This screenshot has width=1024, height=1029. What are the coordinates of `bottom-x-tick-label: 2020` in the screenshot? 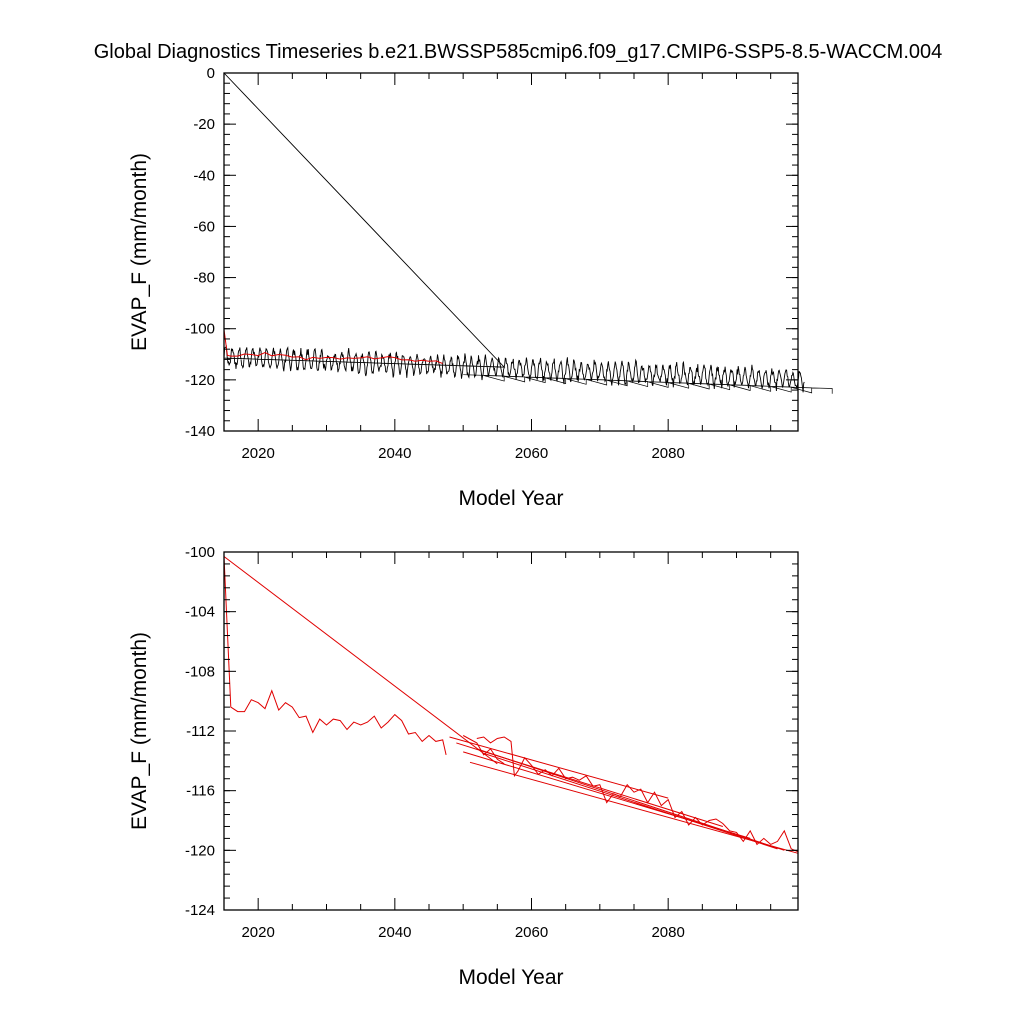 It's located at (257, 932).